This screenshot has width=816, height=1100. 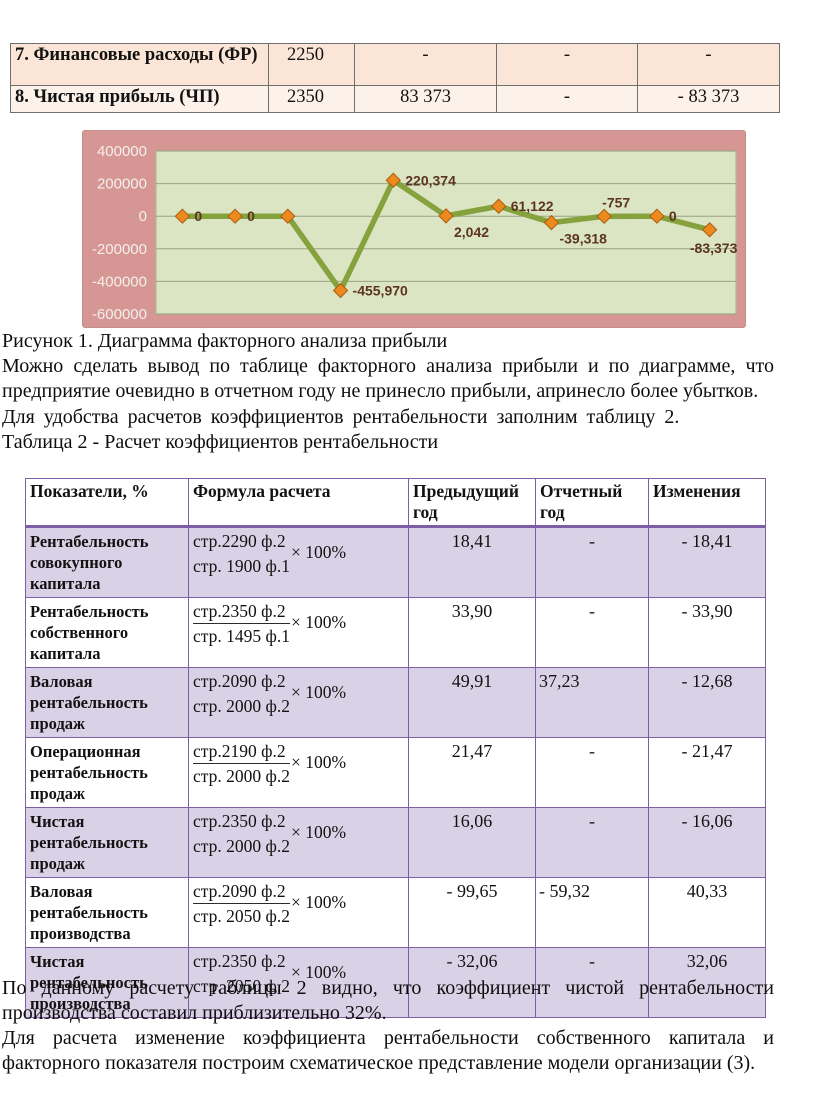 I want to click on ratio-name: Рентабельность совокупного капитала, so click(x=107, y=562).